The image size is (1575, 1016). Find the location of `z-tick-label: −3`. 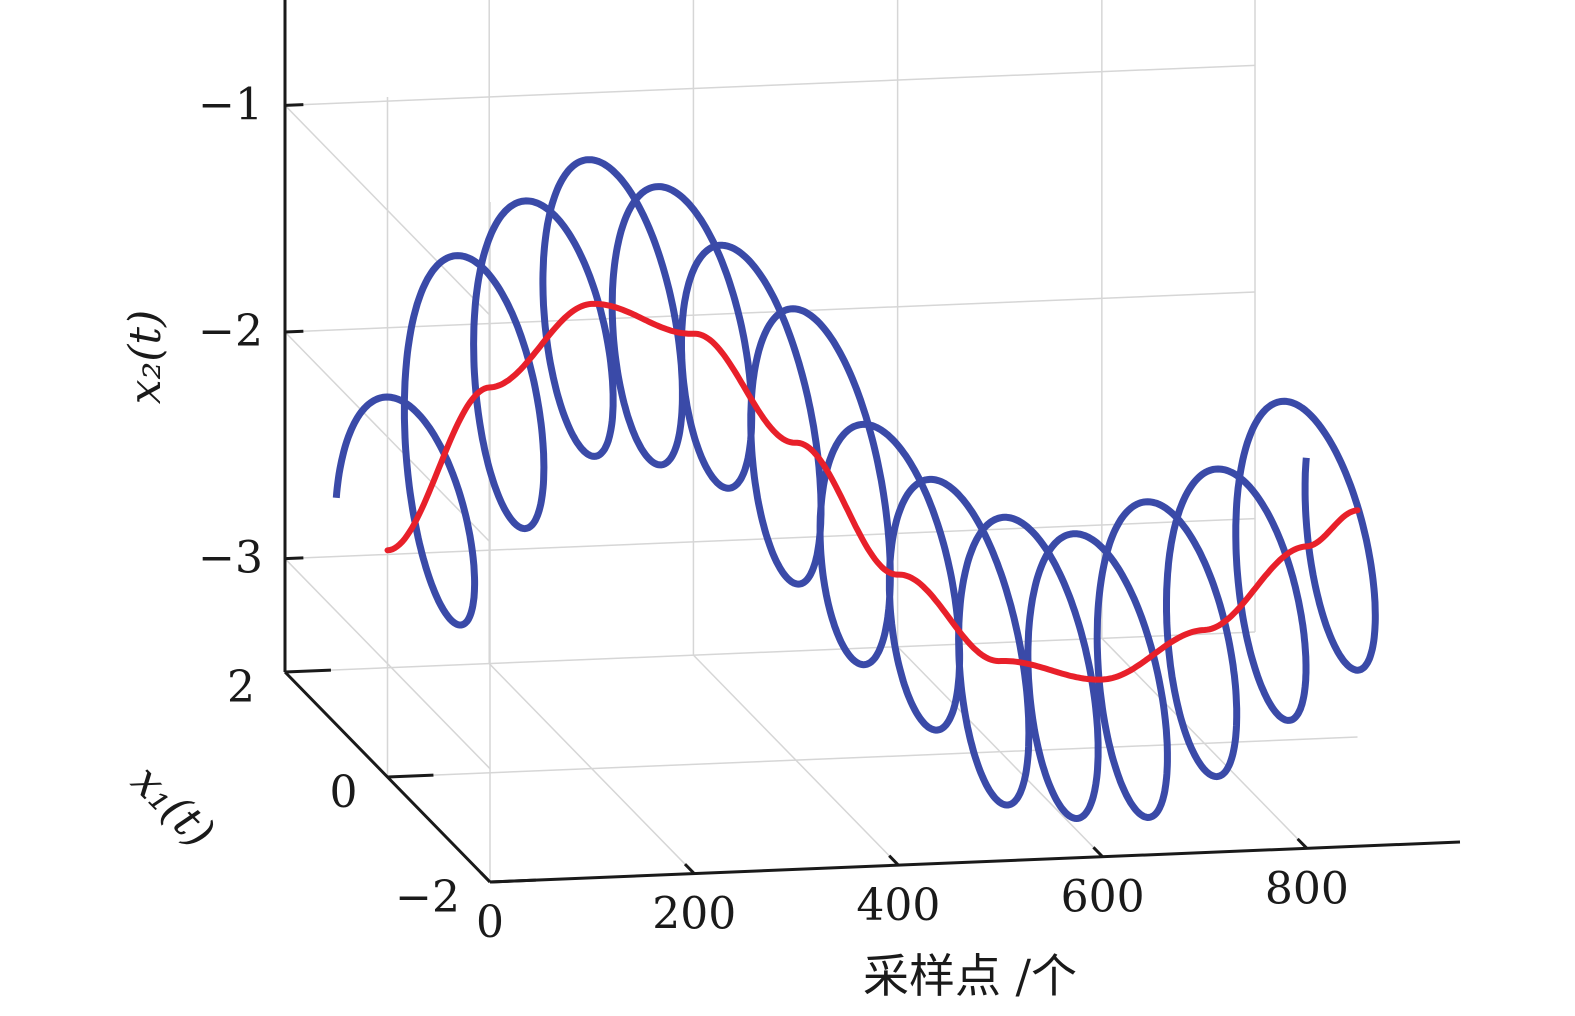

z-tick-label: −3 is located at coordinates (230, 558).